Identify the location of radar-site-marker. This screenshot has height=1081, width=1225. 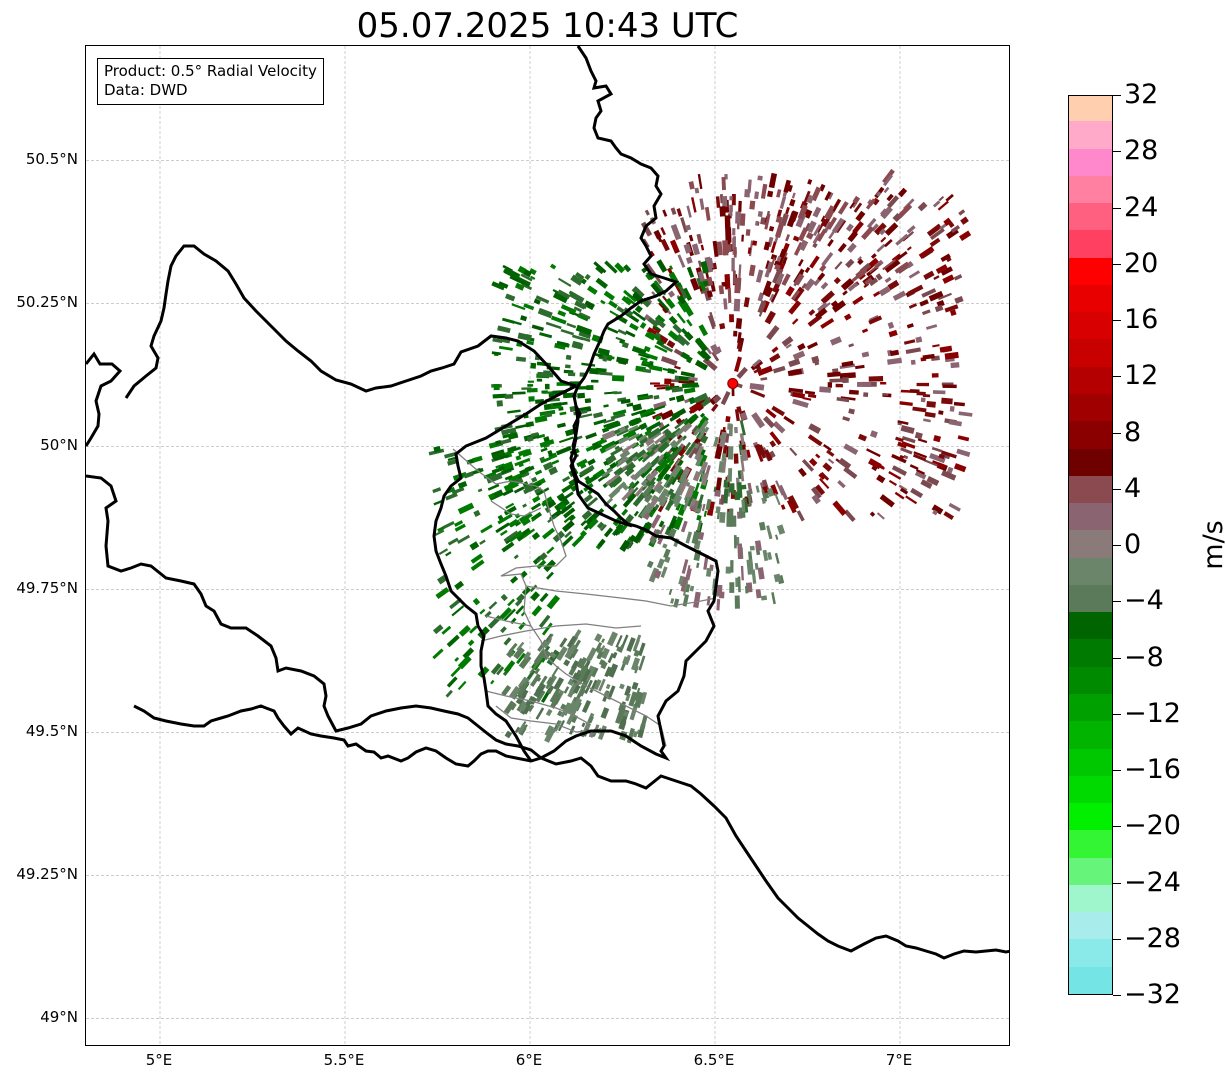
(733, 383).